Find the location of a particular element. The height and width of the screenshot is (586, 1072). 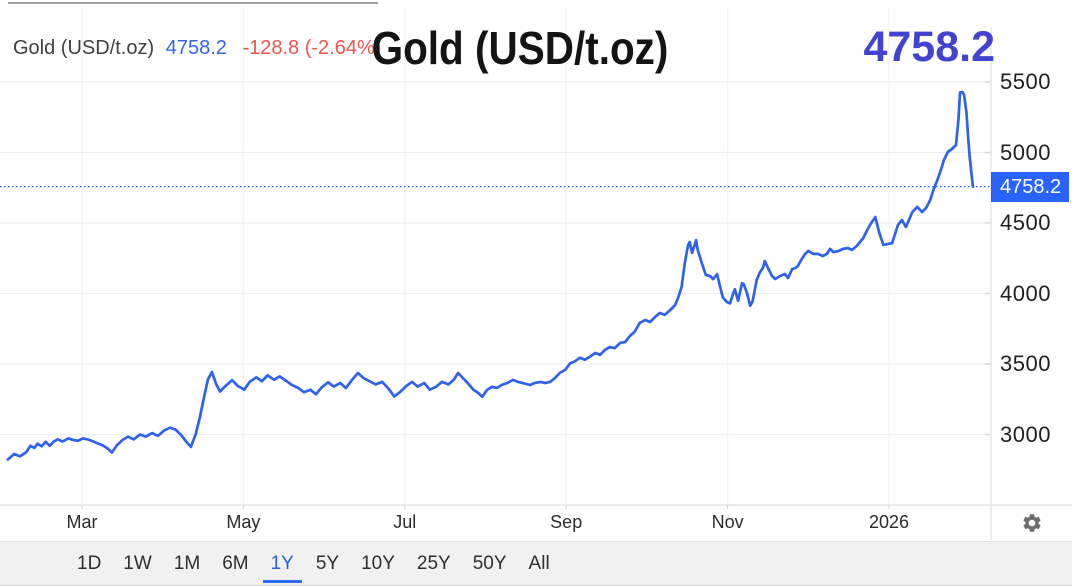

legend-last-price: 4758.2 is located at coordinates (196, 48).